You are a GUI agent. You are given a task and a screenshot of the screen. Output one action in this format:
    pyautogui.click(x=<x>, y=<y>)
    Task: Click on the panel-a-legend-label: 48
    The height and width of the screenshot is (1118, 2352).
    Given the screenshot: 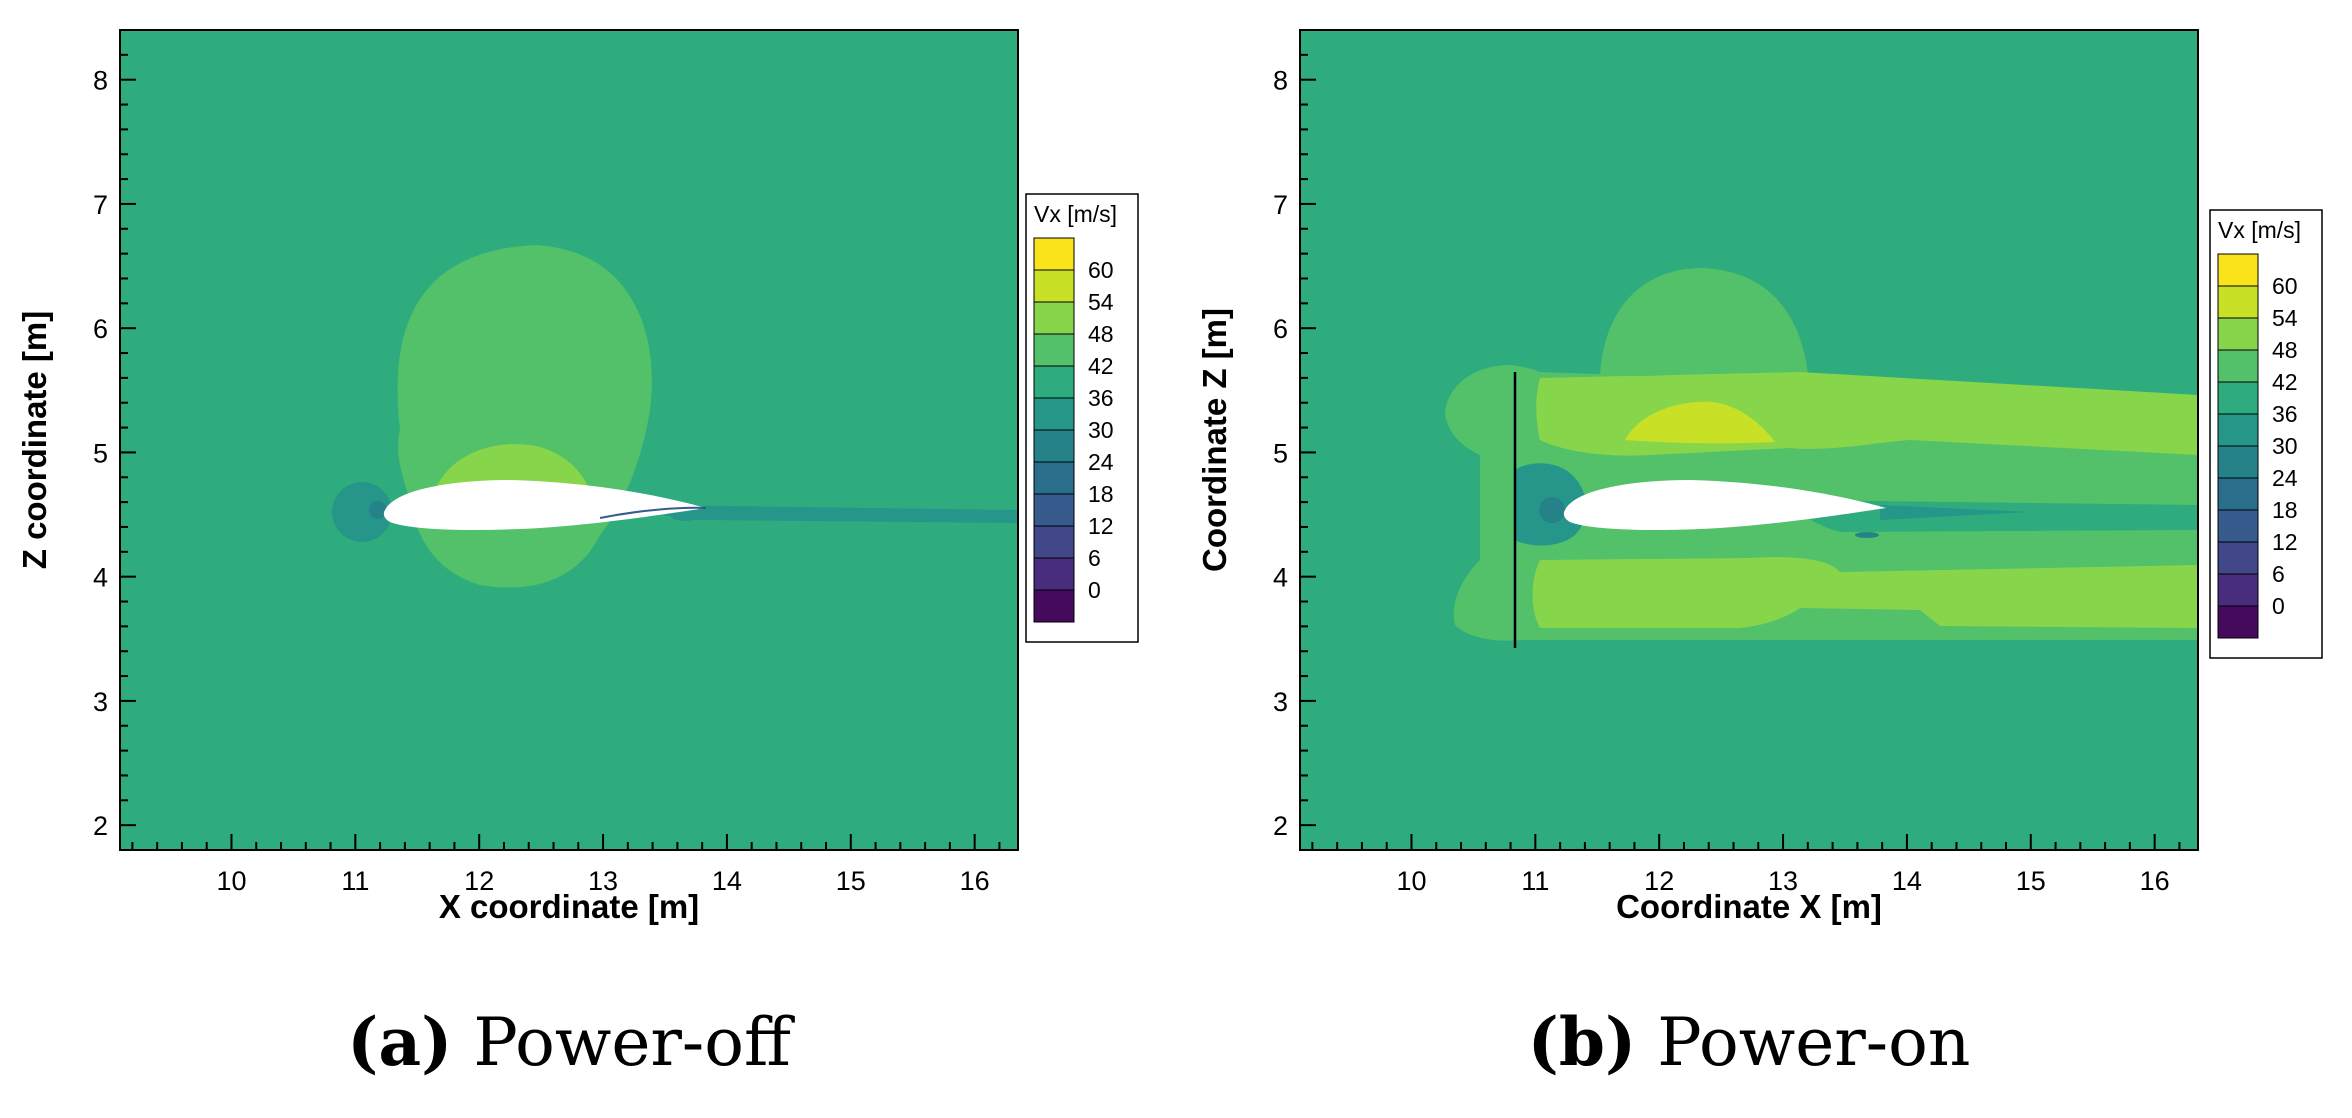 What is the action you would take?
    pyautogui.click(x=1101, y=334)
    